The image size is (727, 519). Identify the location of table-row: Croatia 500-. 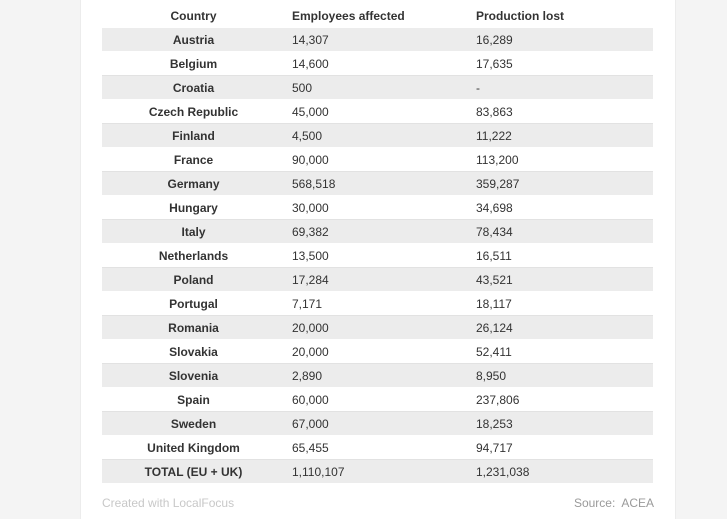
(377, 87).